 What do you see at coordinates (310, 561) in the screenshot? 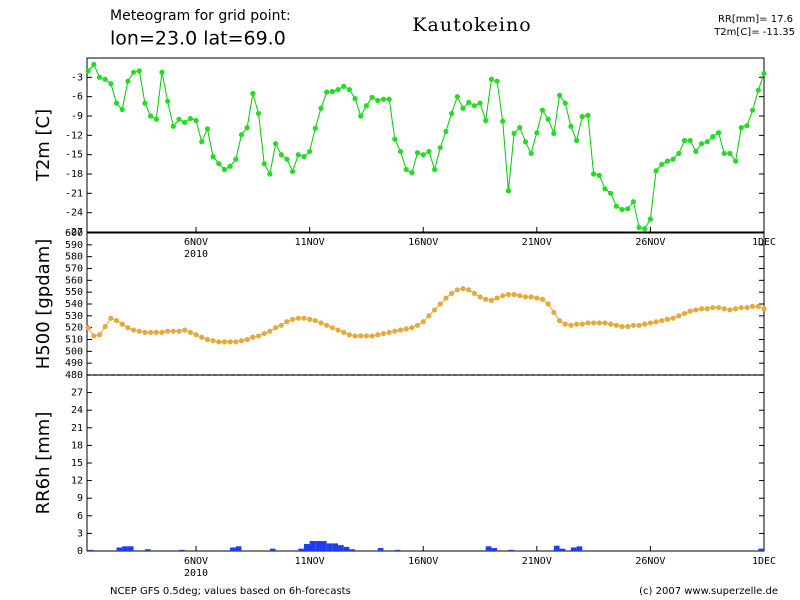
I see `x-tick-label: 11NOV` at bounding box center [310, 561].